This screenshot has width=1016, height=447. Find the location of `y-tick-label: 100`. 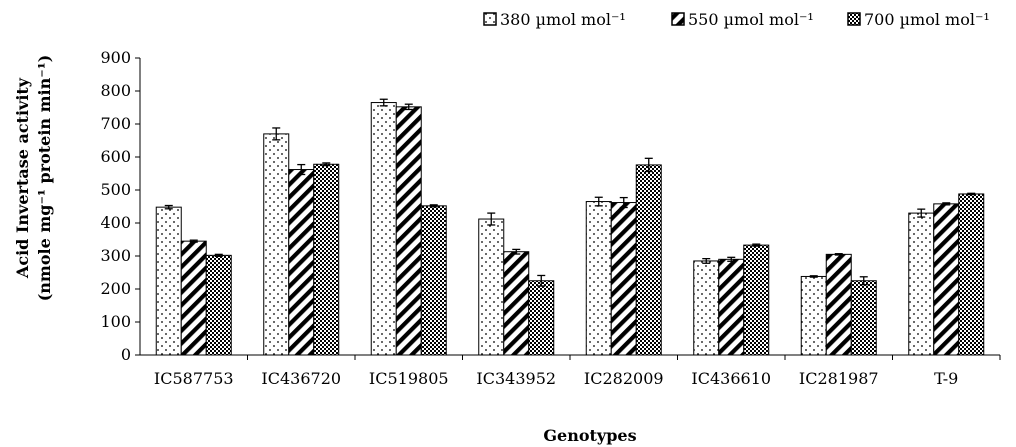

y-tick-label: 100 is located at coordinates (115, 321).